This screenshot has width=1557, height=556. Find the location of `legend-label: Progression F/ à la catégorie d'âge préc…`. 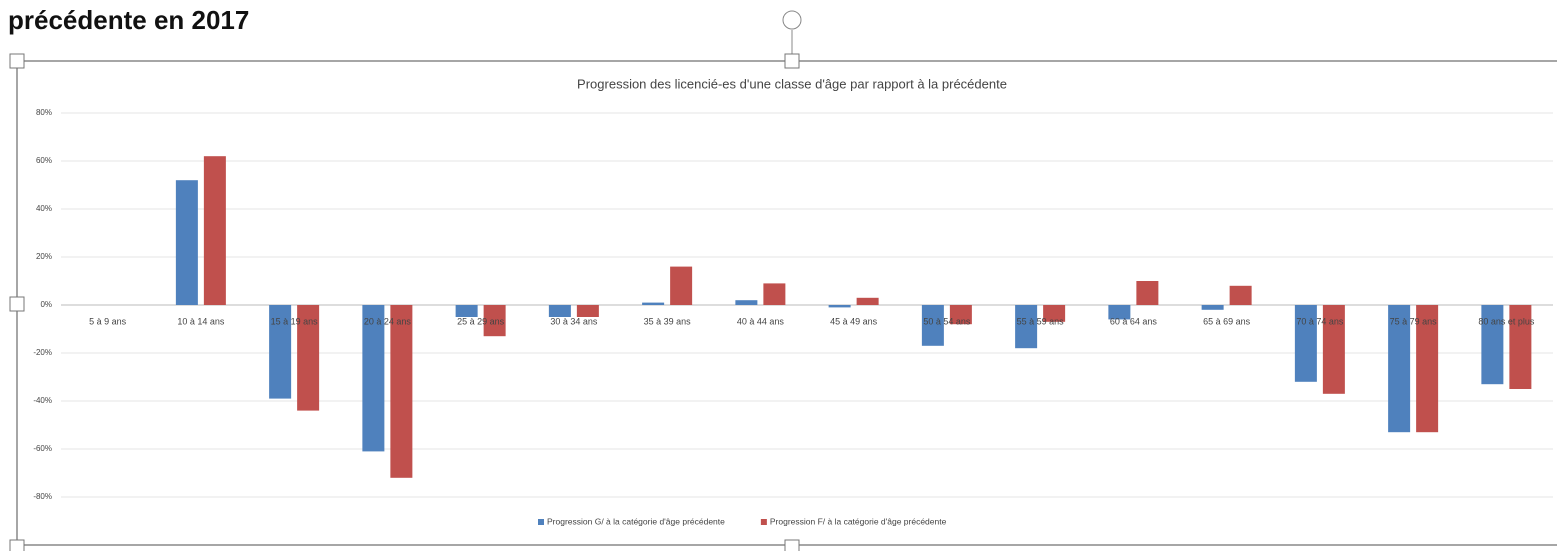

legend-label: Progression F/ à la catégorie d'âge préc… is located at coordinates (858, 521).